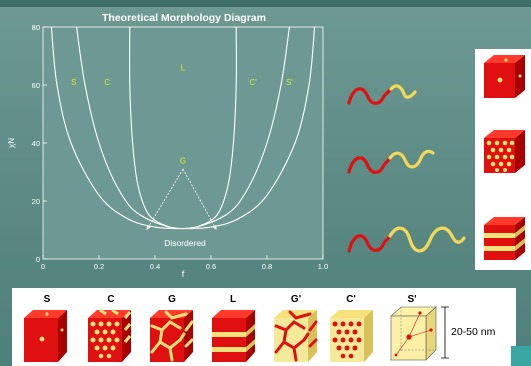  I want to click on phase-label: C, so click(108, 82).